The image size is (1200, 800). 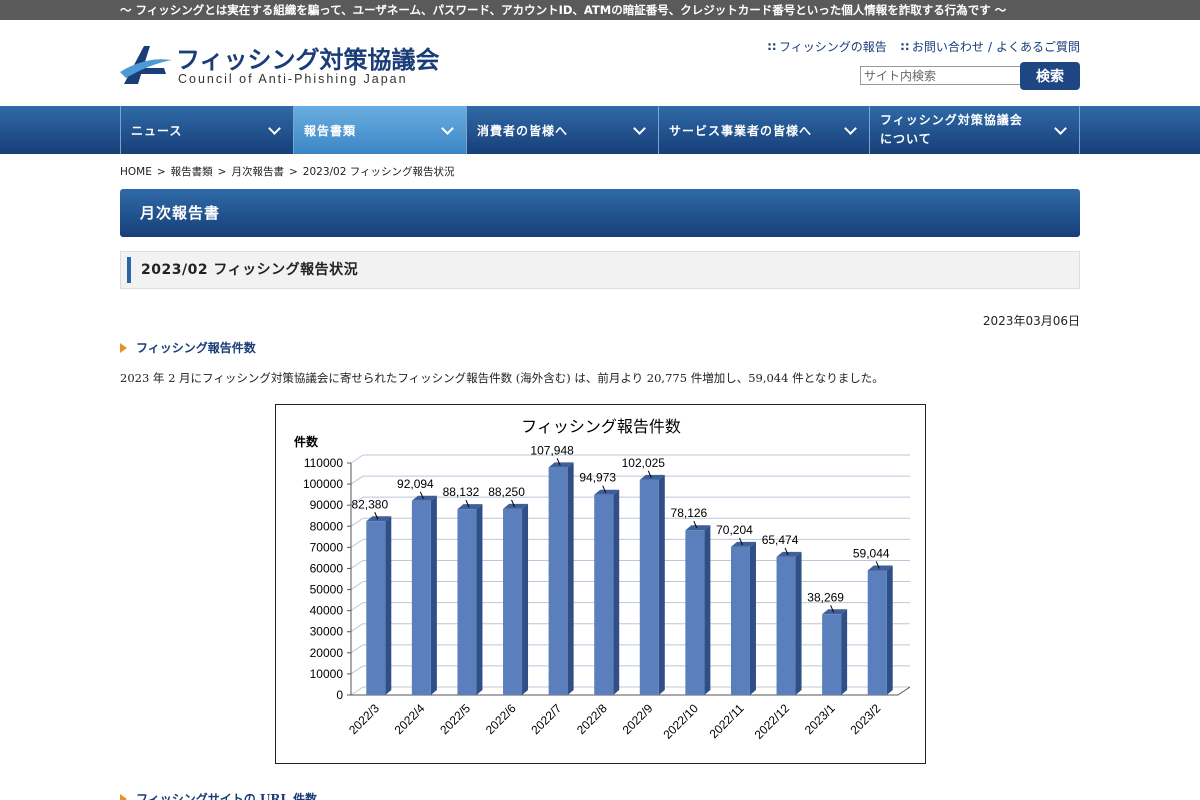 I want to click on breadcrumb-reports: 報告書類, so click(x=191, y=172).